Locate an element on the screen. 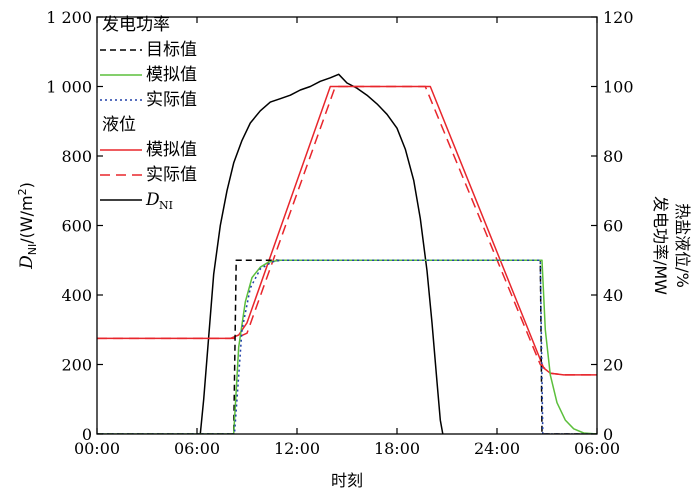 The width and height of the screenshot is (700, 494). y-right-axis-title-power: 发电功率/MW is located at coordinates (660, 245).